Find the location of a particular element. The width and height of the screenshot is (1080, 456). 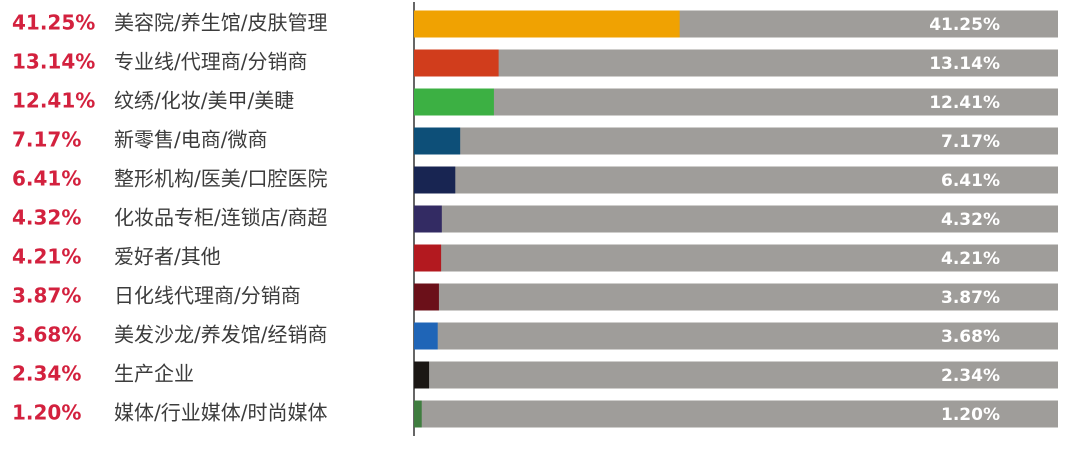

percent-label: 1.20% is located at coordinates (46, 413).